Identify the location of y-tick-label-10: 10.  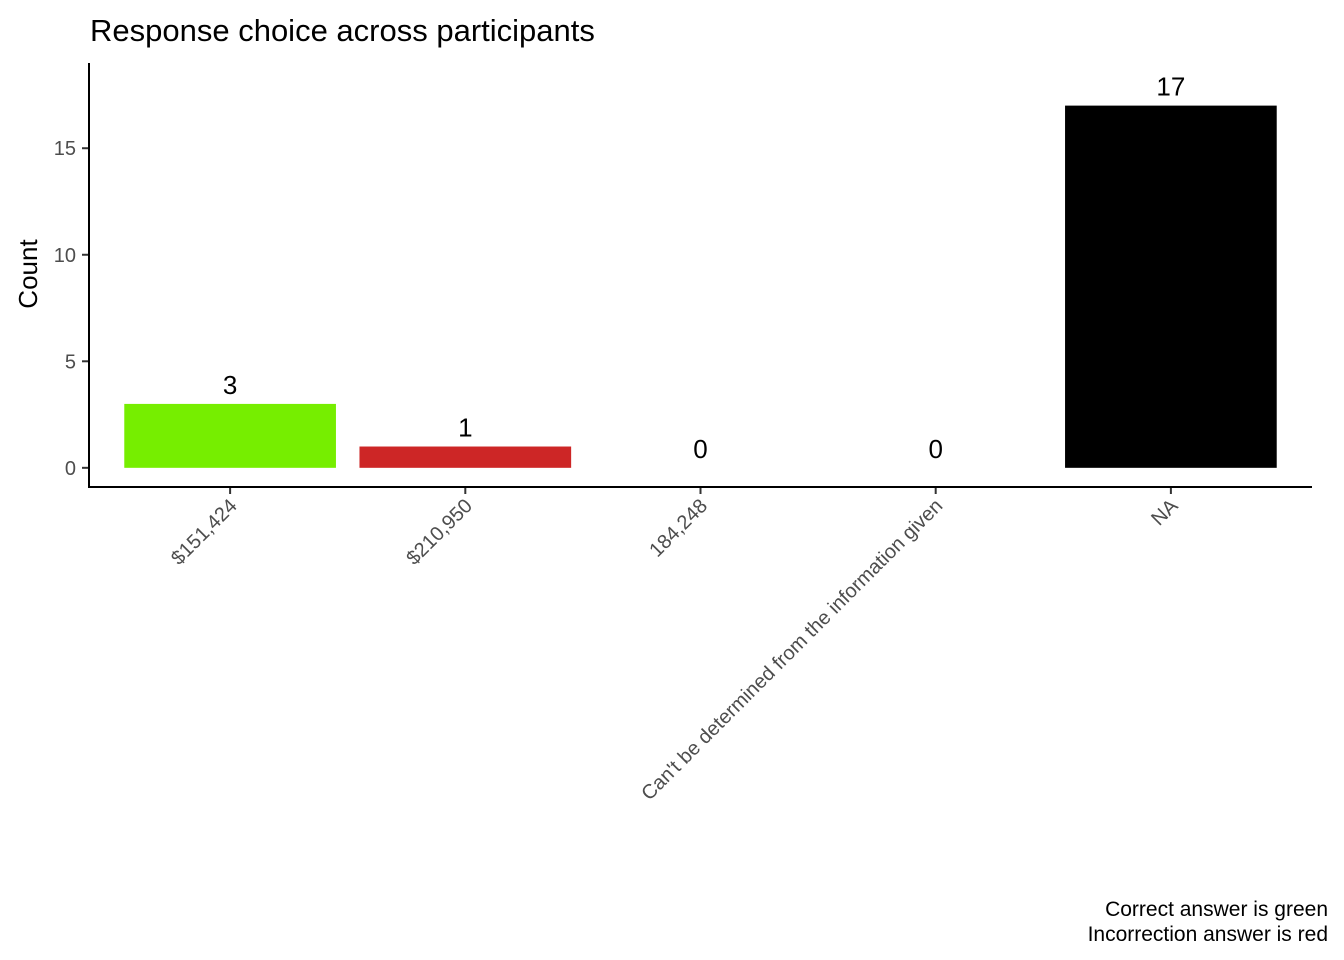
(65, 256).